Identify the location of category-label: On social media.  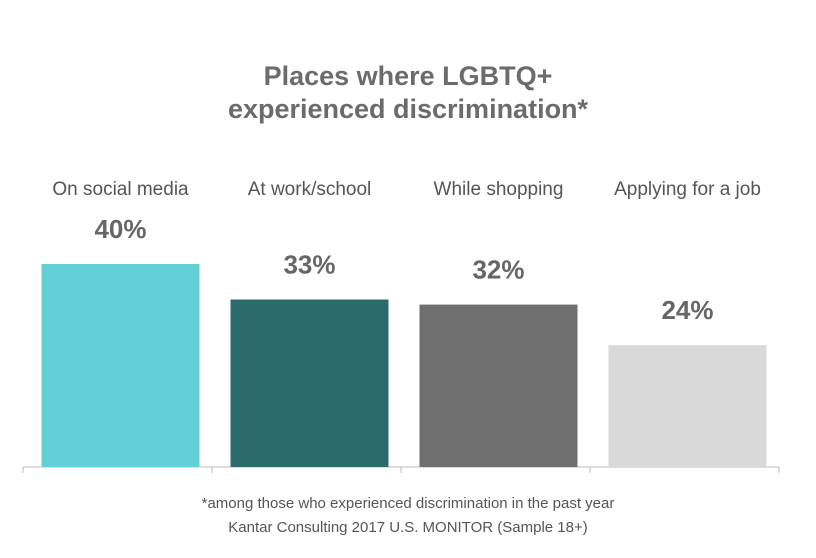
(120, 189).